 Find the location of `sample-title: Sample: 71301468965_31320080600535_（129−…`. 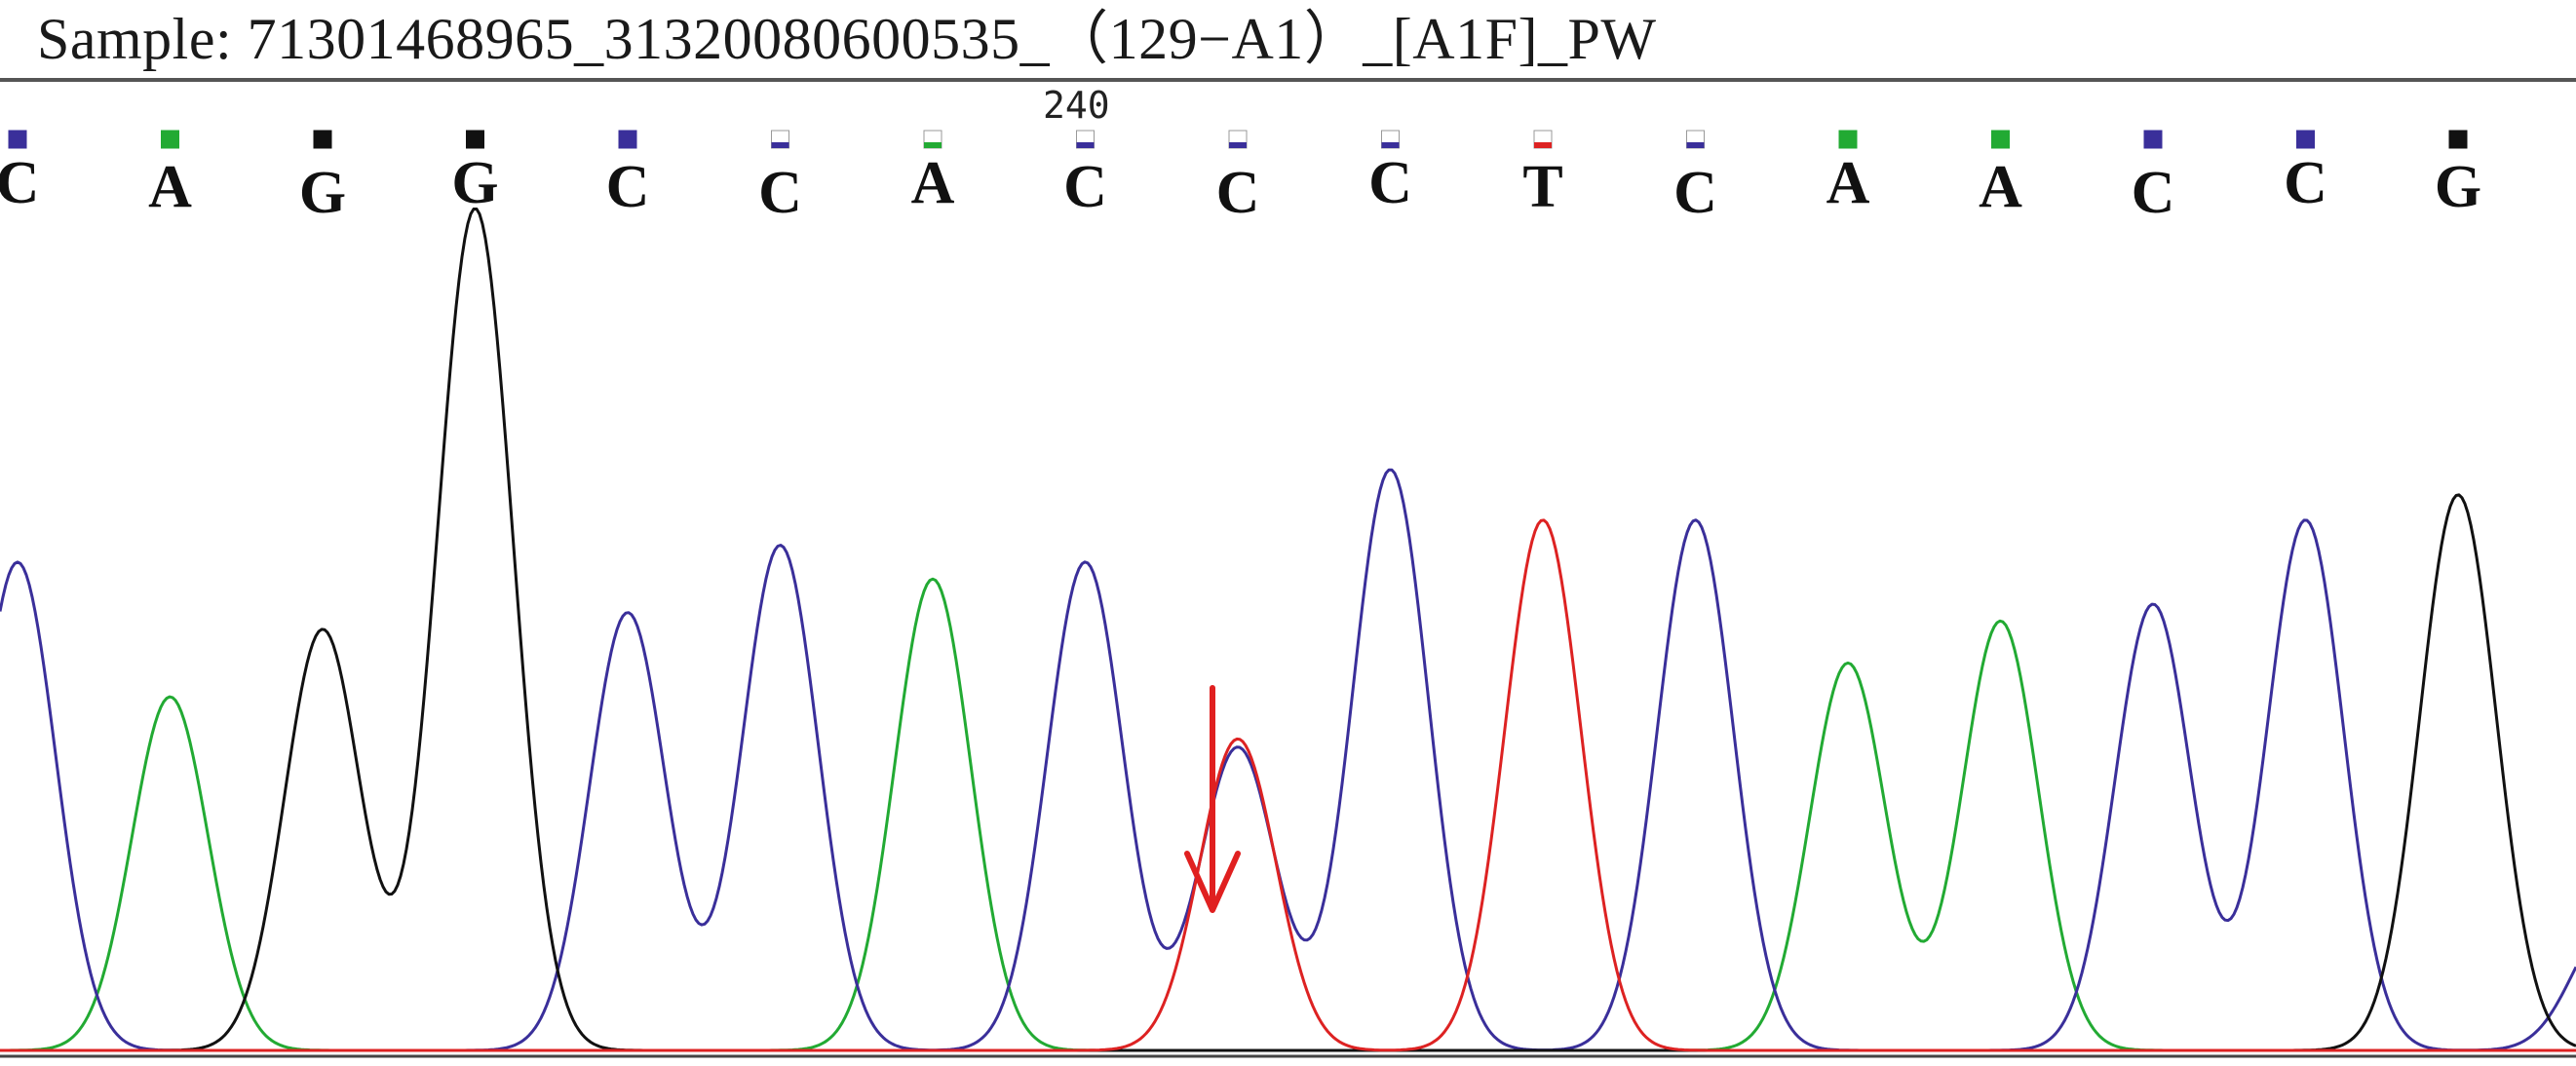

sample-title: Sample: 71301468965_31320080600535_（129−… is located at coordinates (847, 39).